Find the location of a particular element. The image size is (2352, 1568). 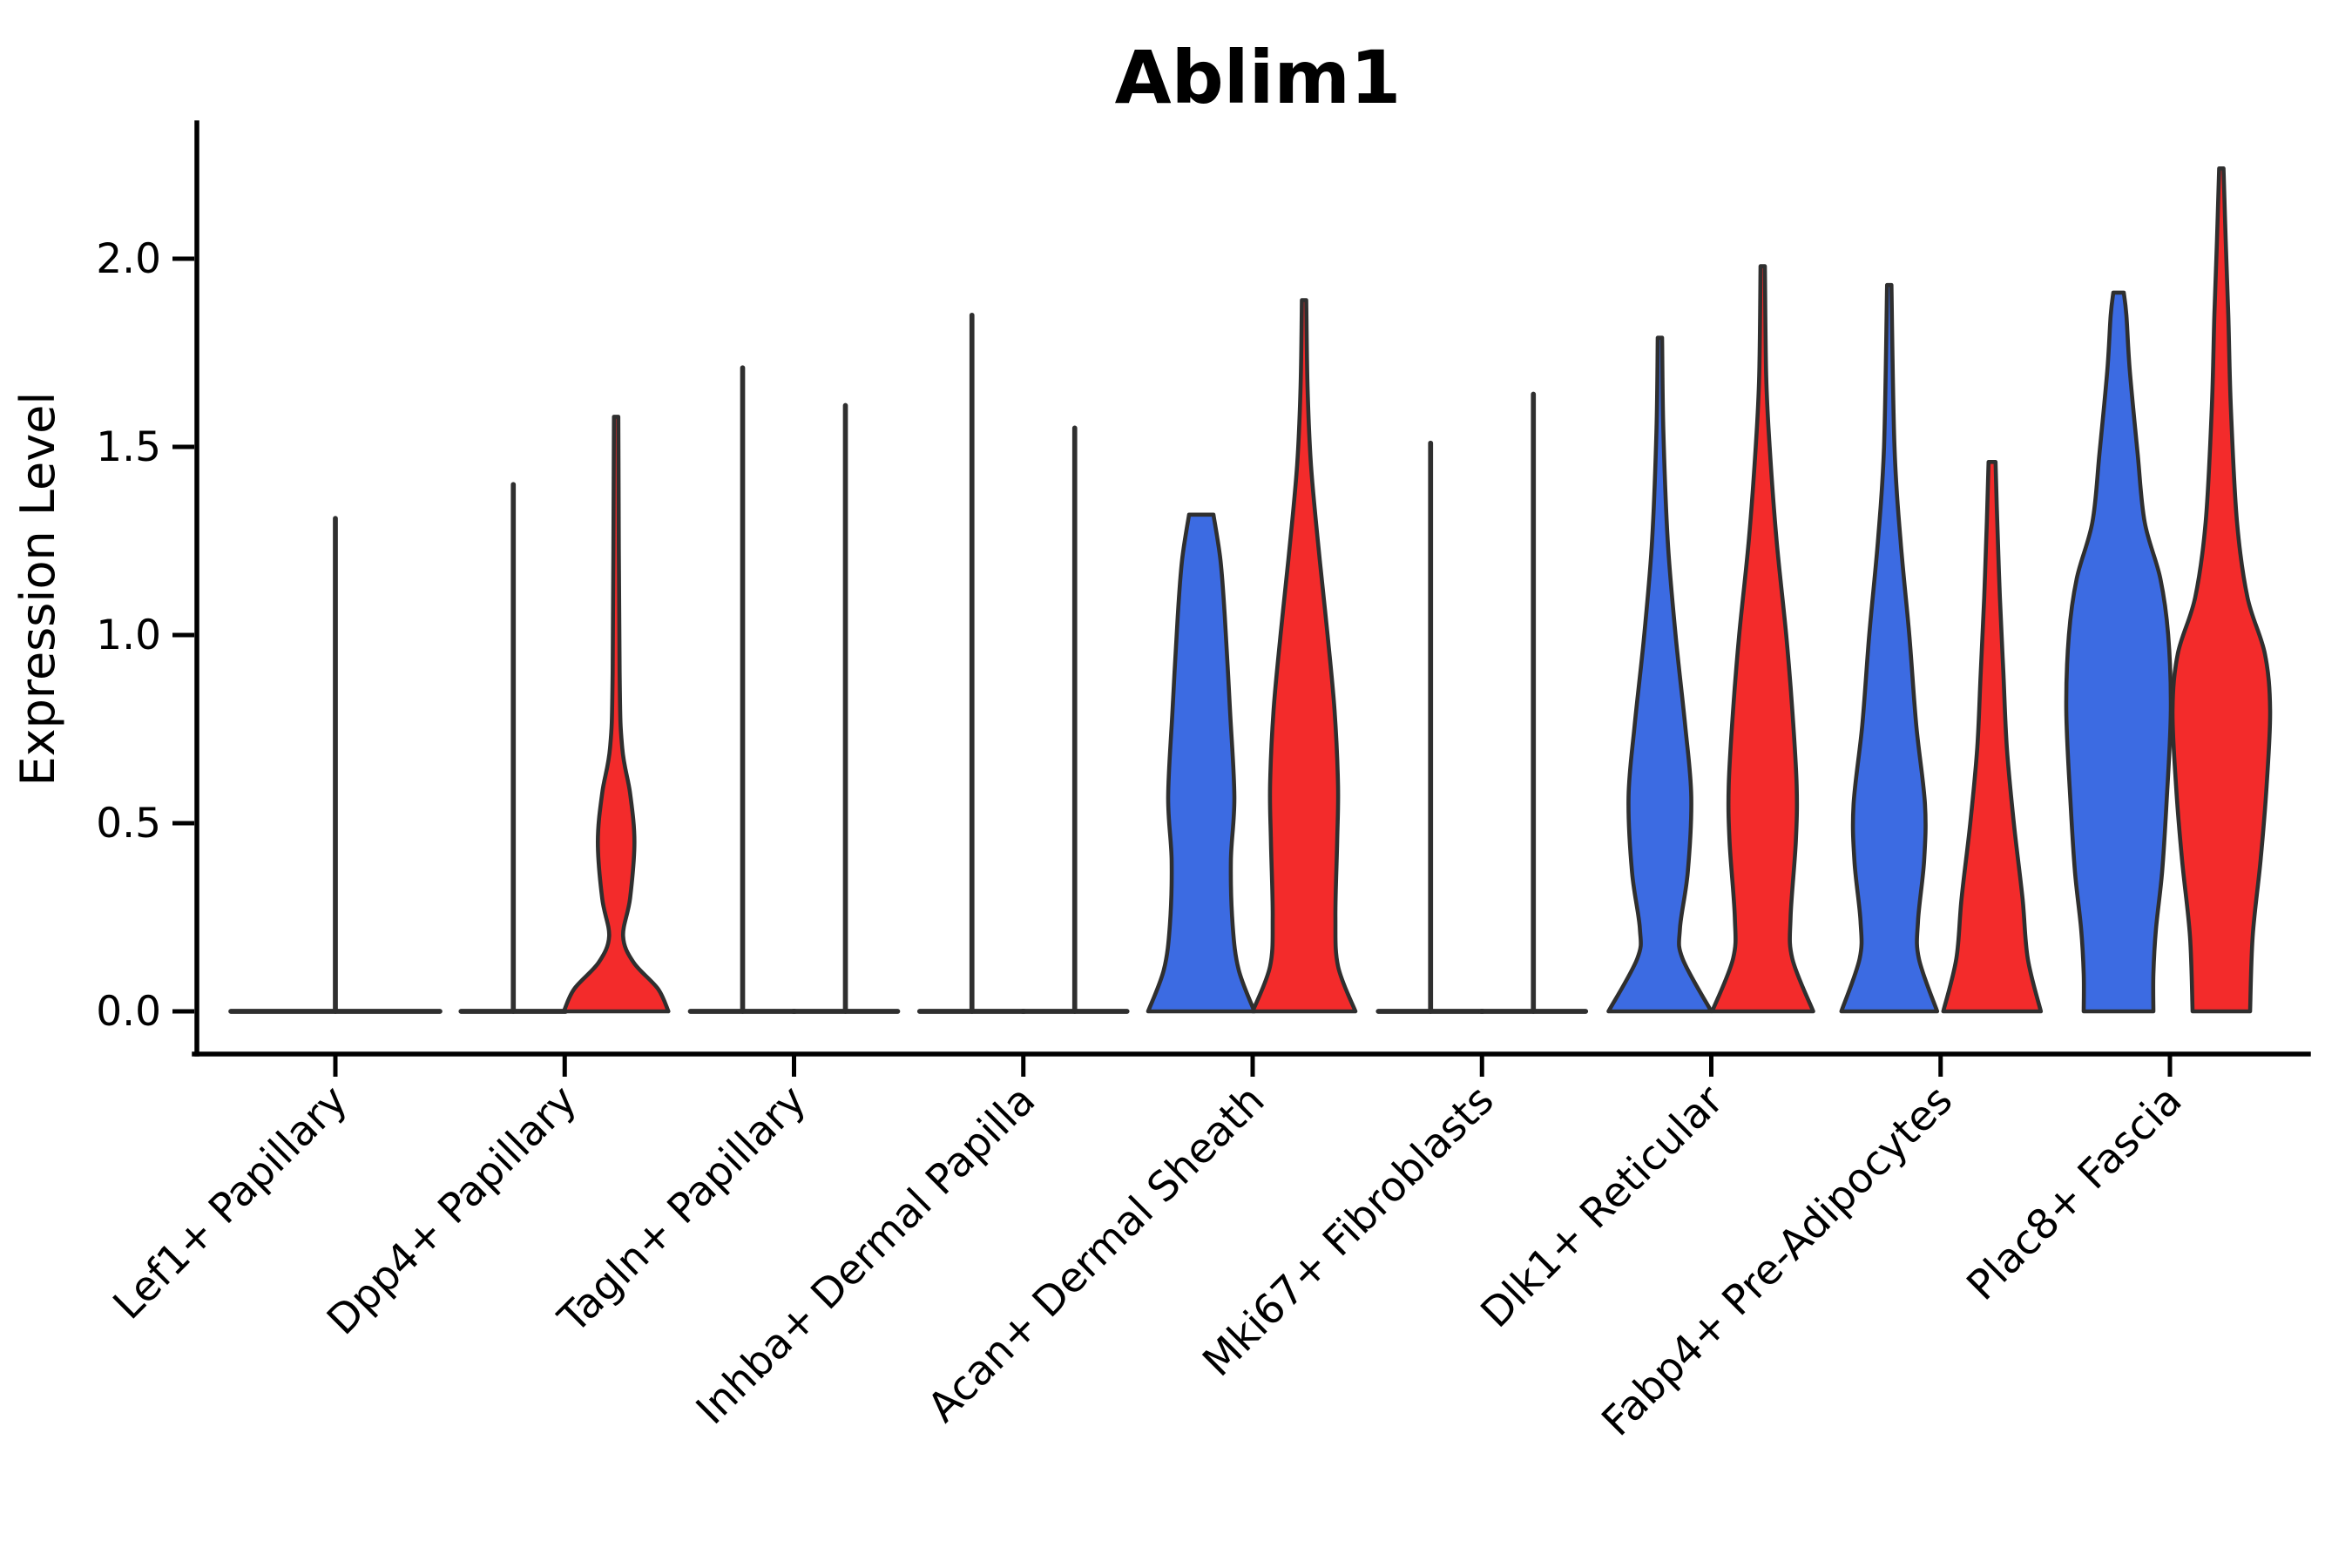

y-axis-label: Expression Level is located at coordinates (37, 589).